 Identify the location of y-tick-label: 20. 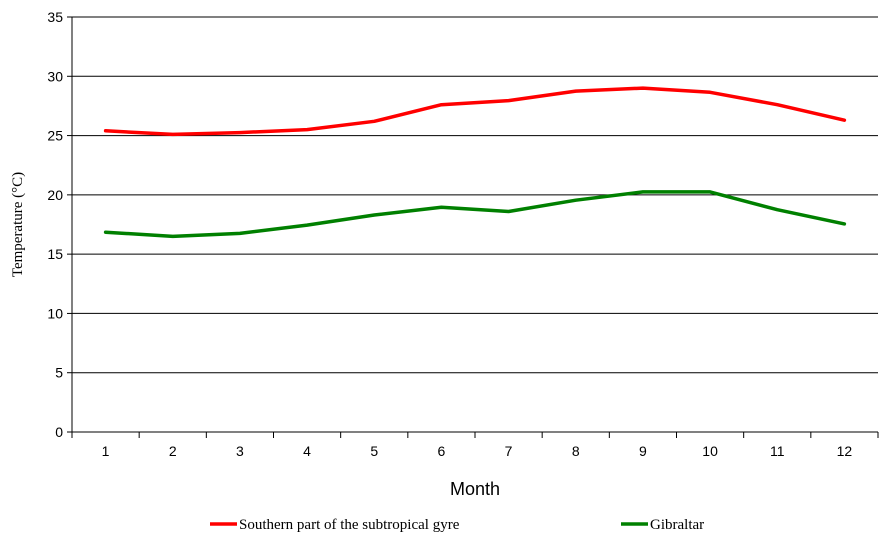
(55, 195).